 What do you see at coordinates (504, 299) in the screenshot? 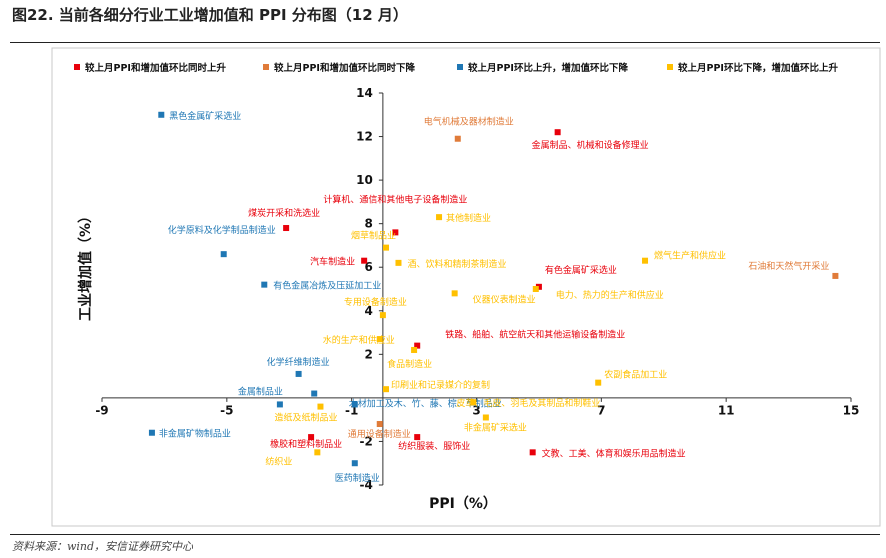
I see `data-point-label: 仪器仪表制造业` at bounding box center [504, 299].